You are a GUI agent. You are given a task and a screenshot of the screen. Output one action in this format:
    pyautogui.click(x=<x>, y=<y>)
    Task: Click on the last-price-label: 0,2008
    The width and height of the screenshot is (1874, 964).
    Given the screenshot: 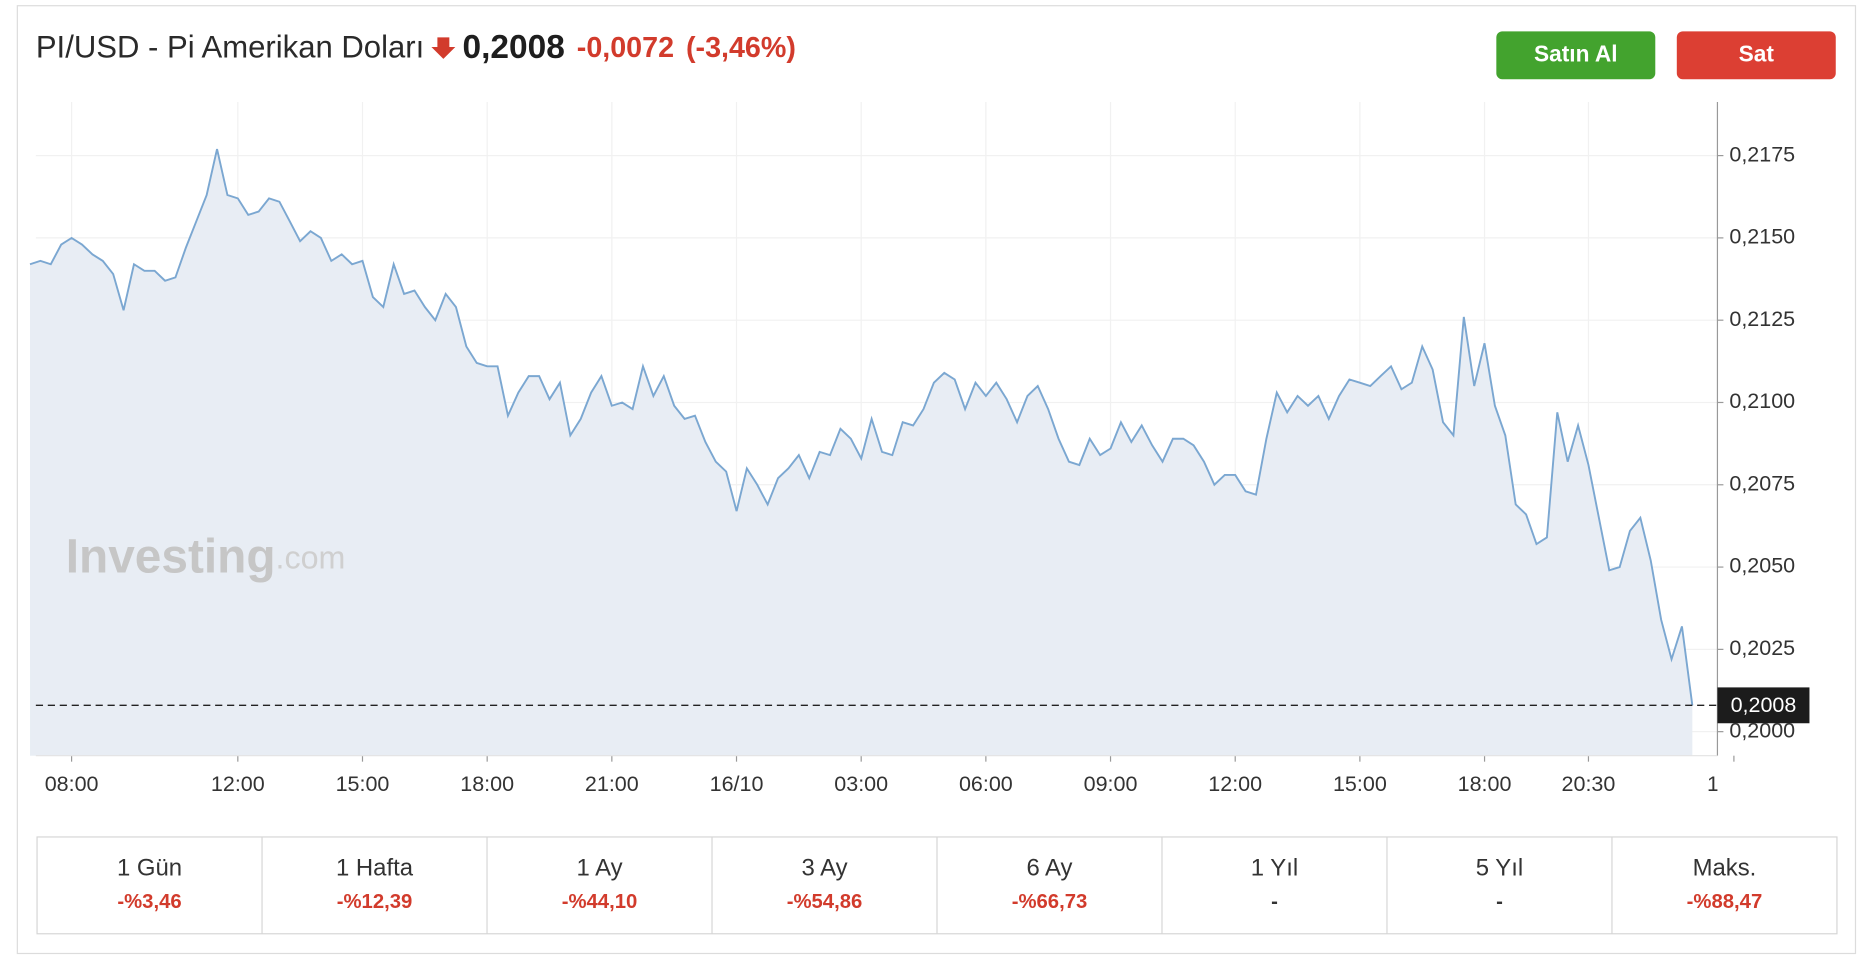 What is the action you would take?
    pyautogui.click(x=1764, y=705)
    